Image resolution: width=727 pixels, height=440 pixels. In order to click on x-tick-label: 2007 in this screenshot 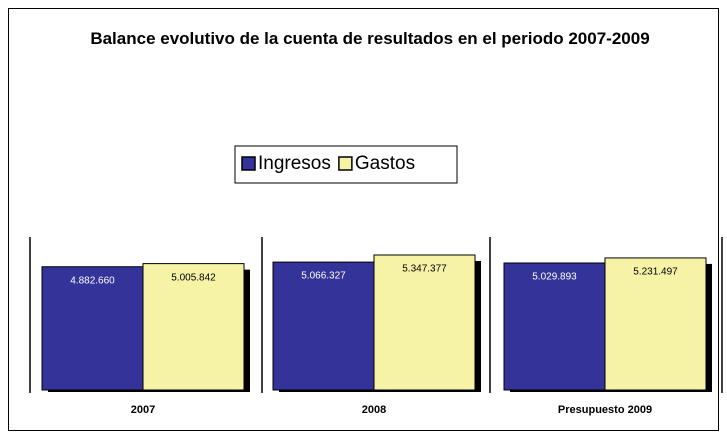, I will do `click(143, 410)`.